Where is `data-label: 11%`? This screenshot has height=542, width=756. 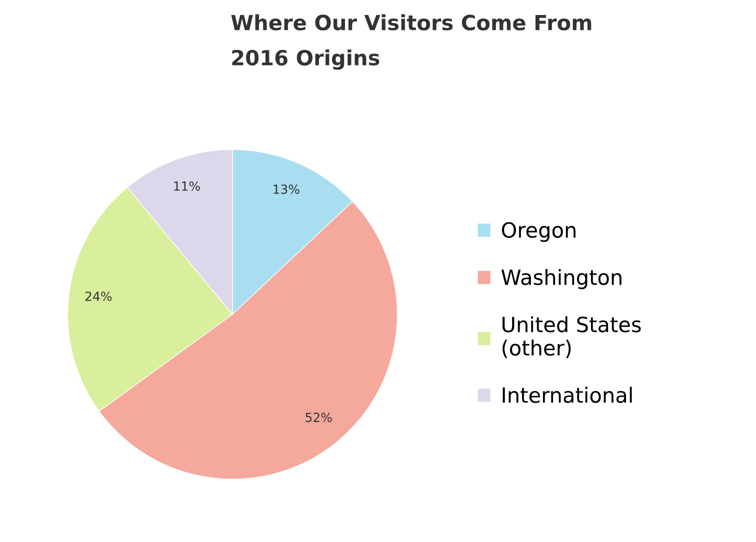
data-label: 11% is located at coordinates (187, 186).